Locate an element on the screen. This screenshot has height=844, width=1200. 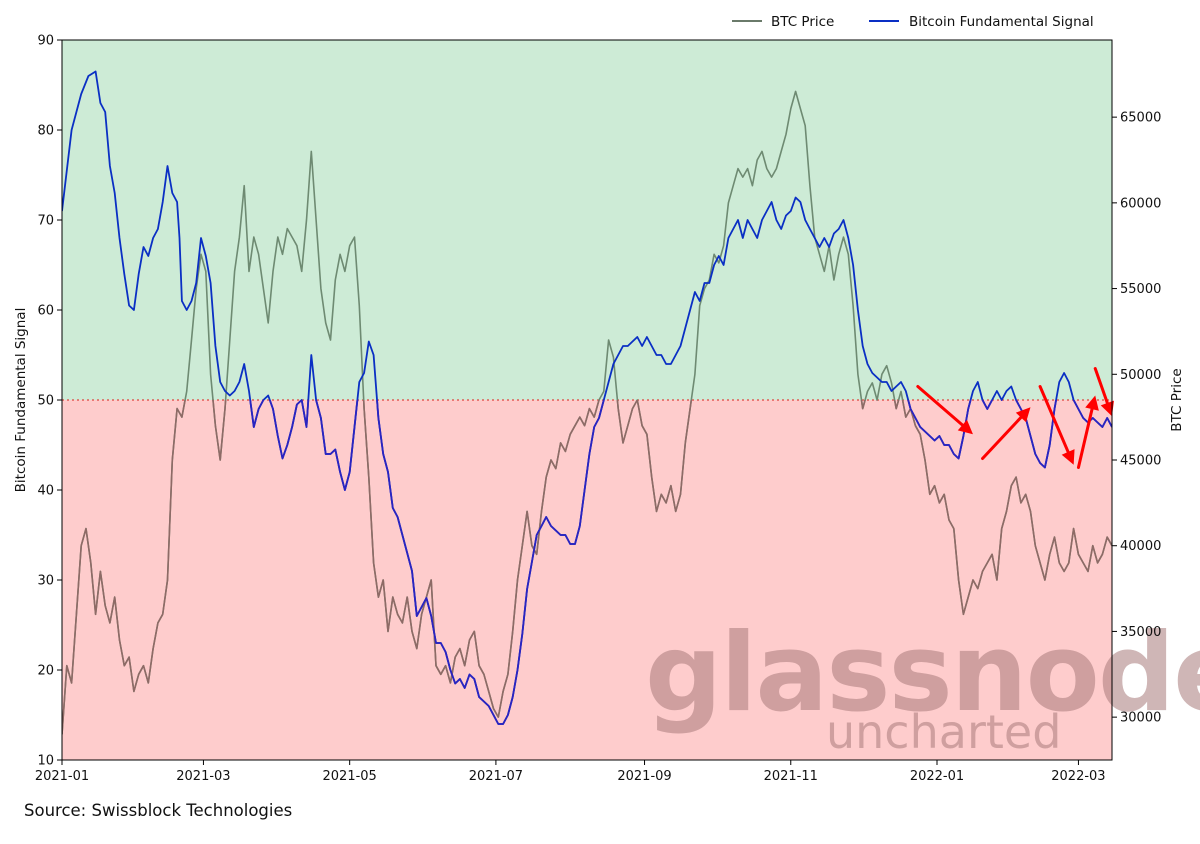
y-axis-right-title: BTC Price is located at coordinates (1177, 399).